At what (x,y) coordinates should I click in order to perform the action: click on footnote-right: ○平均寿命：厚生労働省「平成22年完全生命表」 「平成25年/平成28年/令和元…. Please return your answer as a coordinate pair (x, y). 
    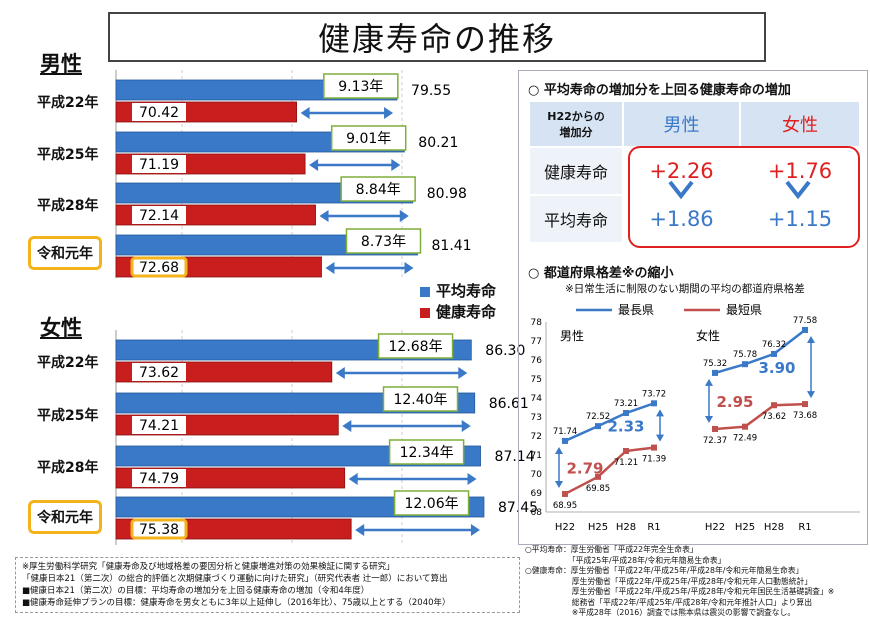
    Looking at the image, I should click on (695, 582).